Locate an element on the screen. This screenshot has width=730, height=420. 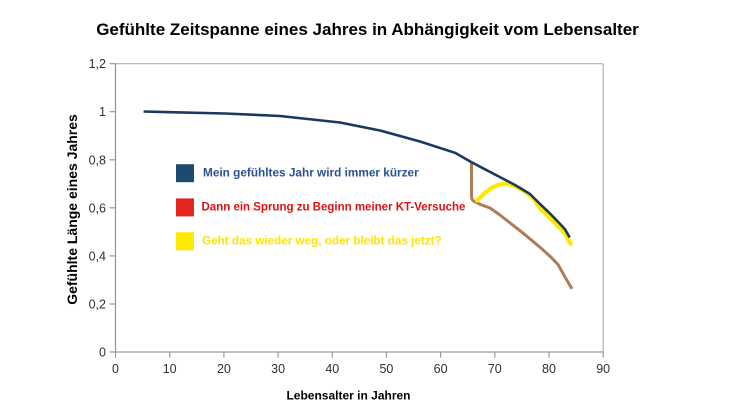
svg-text: 1 is located at coordinates (102, 112).